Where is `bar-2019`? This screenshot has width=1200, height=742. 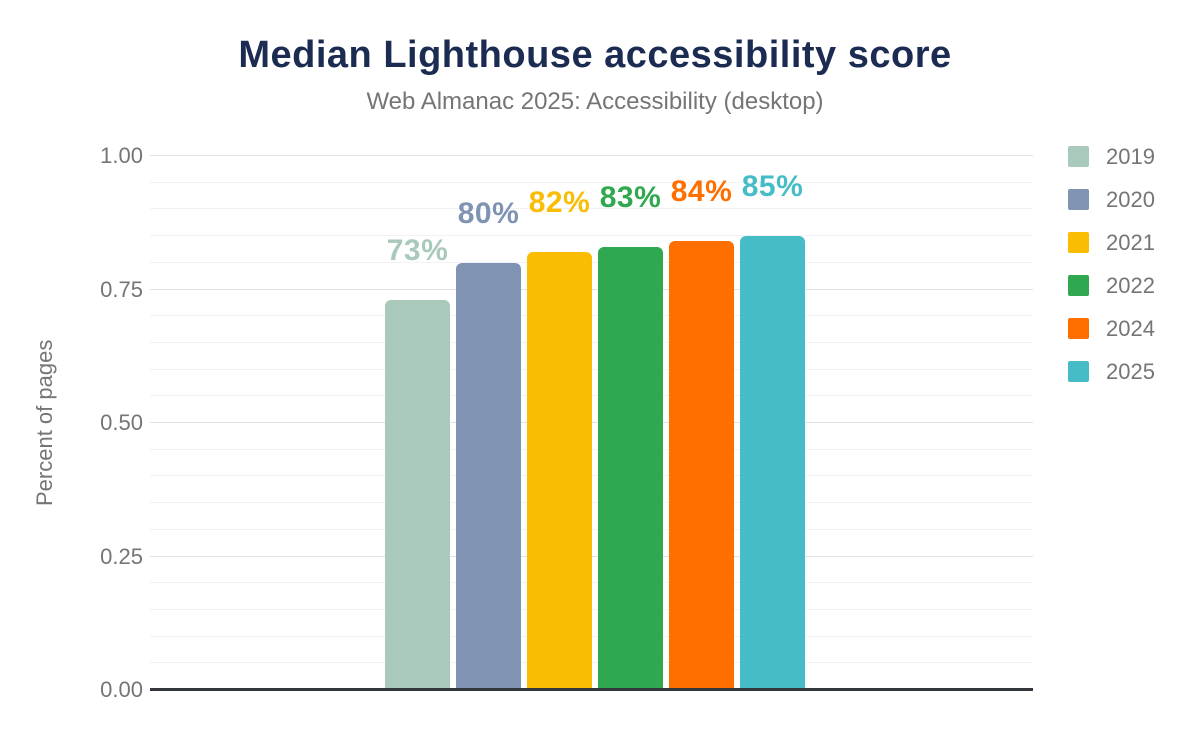
bar-2019 is located at coordinates (417, 495).